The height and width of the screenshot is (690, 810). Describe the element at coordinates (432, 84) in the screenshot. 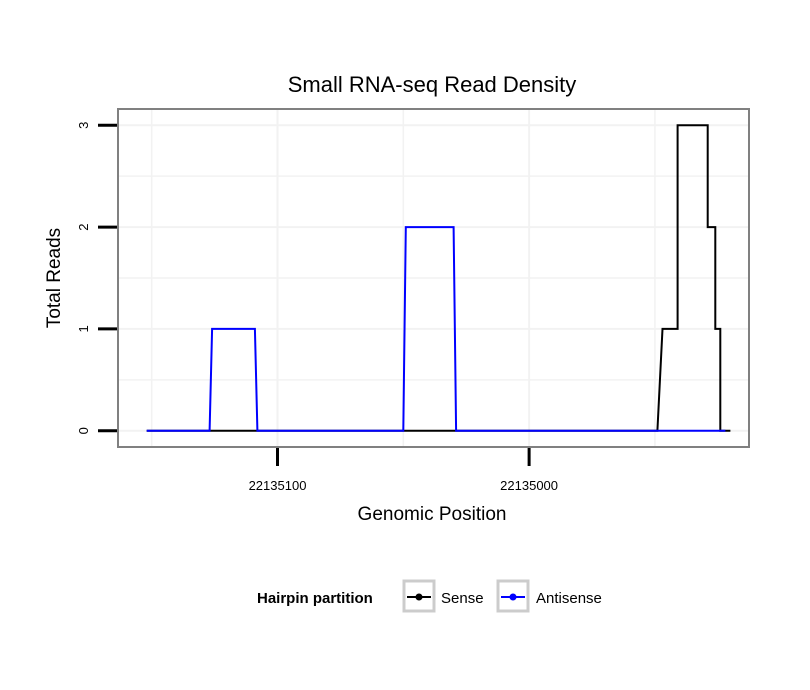

I see `chart-title: Small RNA-seq Read Density` at that location.